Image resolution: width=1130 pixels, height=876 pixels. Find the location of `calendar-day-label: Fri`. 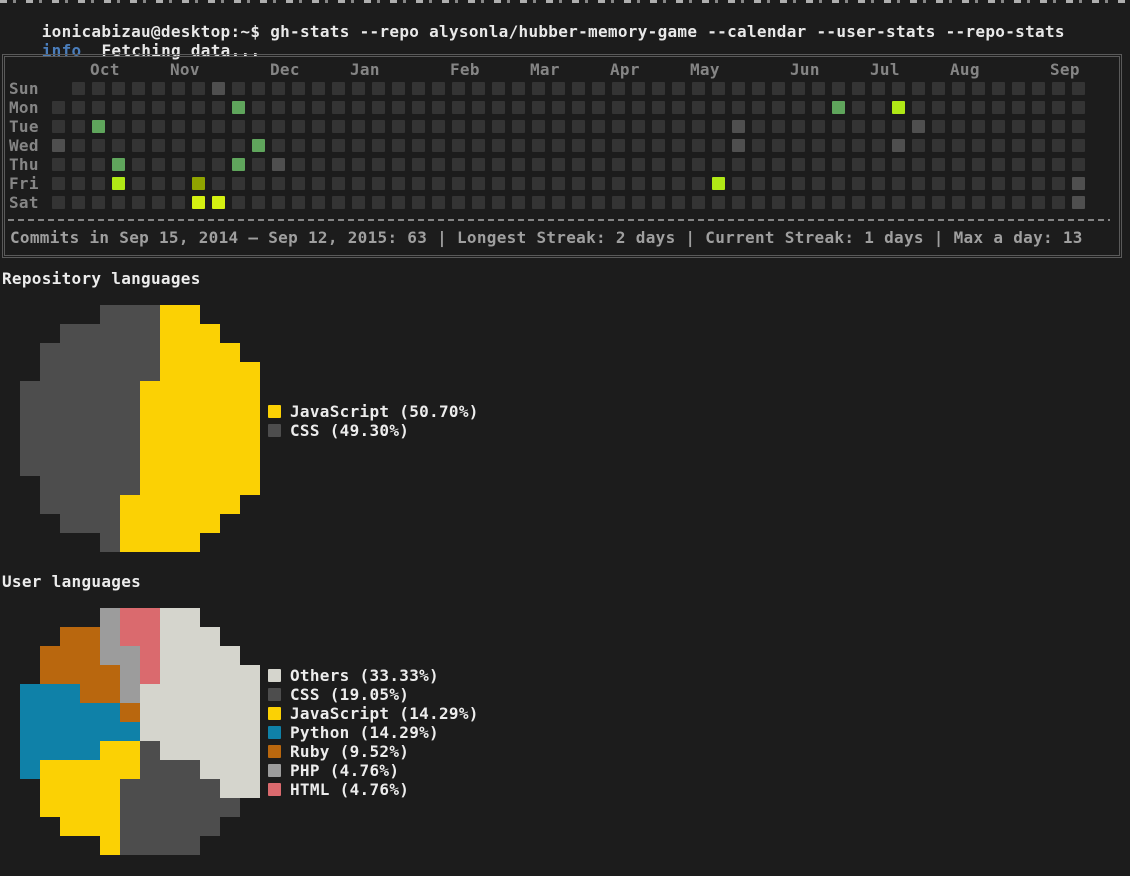

calendar-day-label: Fri is located at coordinates (24, 183).